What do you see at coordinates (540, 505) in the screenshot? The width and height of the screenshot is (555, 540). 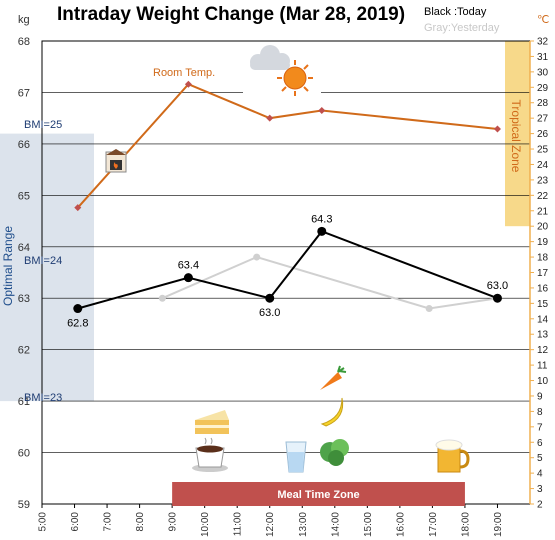 I see `y-right-tick-label: 2` at bounding box center [540, 505].